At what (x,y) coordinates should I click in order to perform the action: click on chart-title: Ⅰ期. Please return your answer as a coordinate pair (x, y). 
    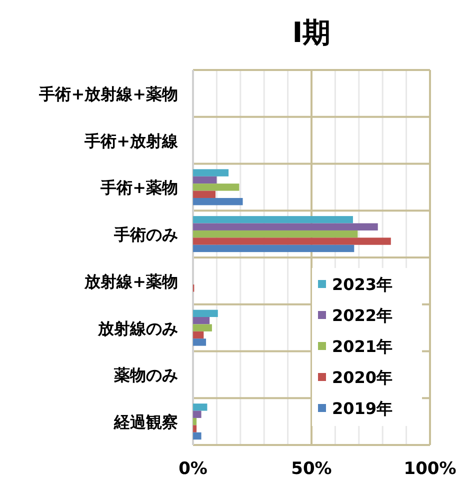
    Looking at the image, I should click on (311, 32).